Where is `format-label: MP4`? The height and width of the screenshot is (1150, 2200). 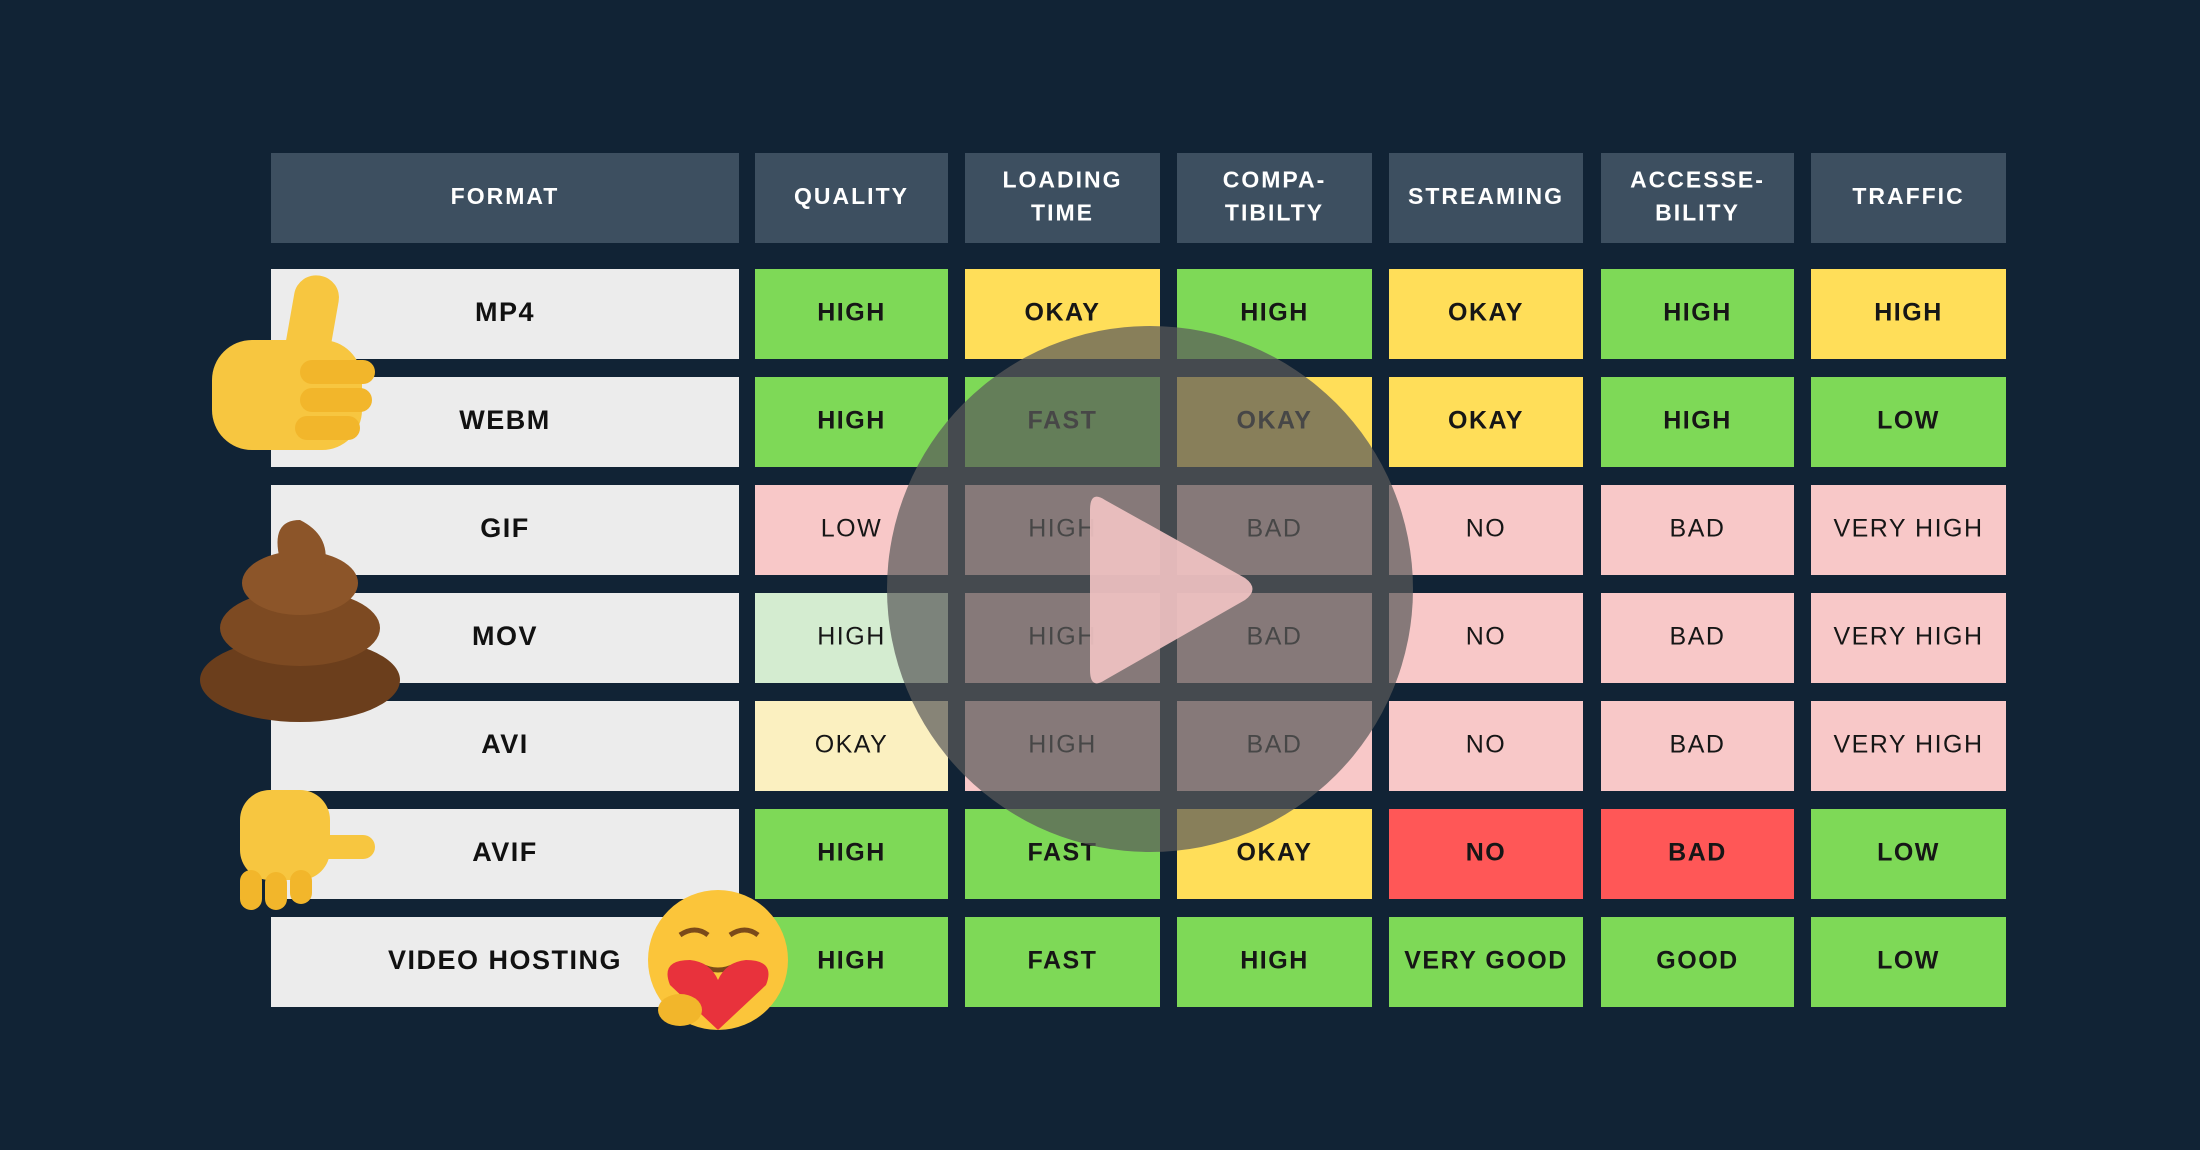 format-label: MP4 is located at coordinates (505, 312).